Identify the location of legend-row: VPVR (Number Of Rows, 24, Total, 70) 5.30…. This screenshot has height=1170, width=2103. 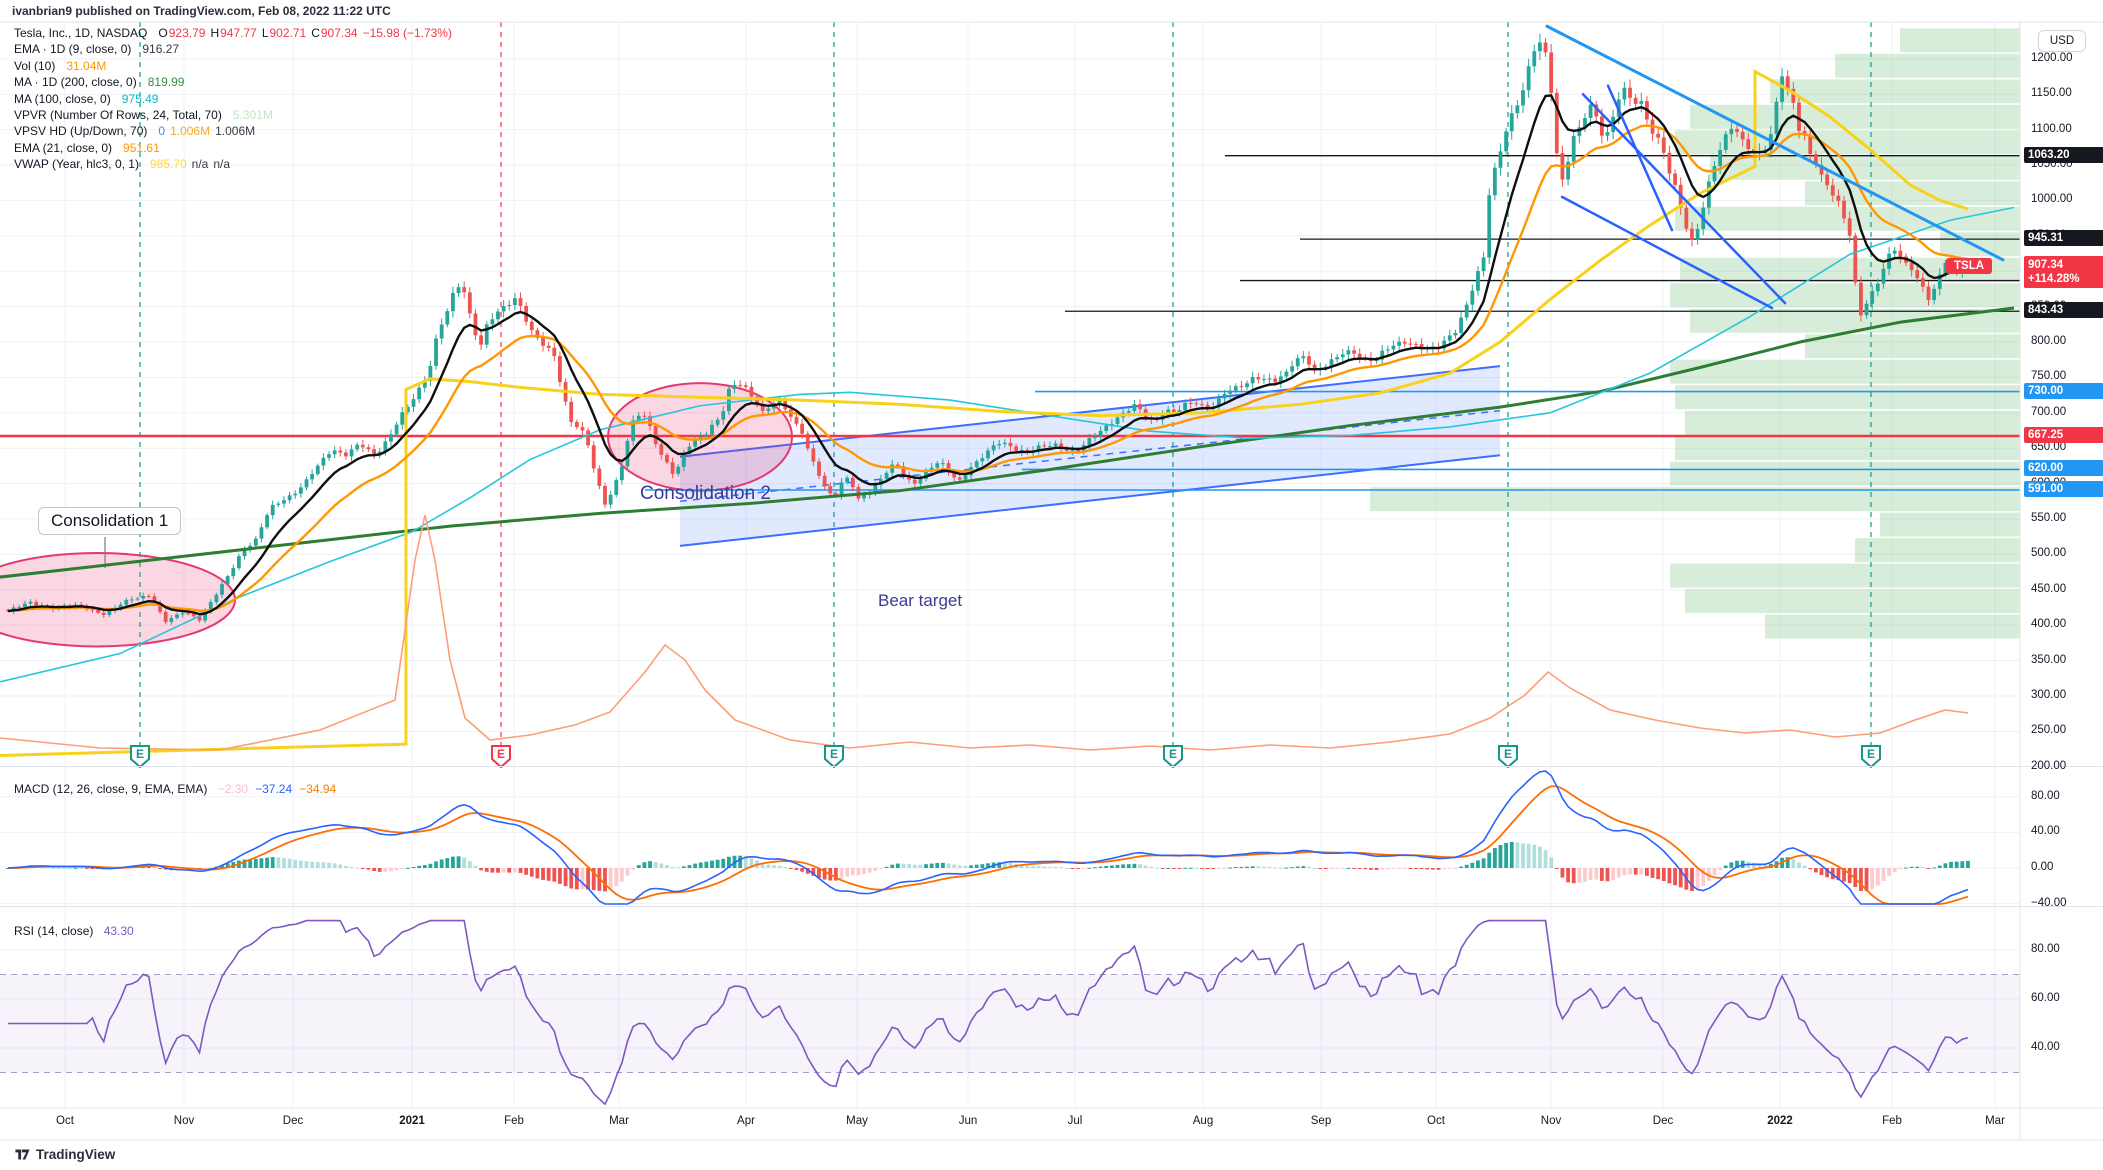
(233, 115).